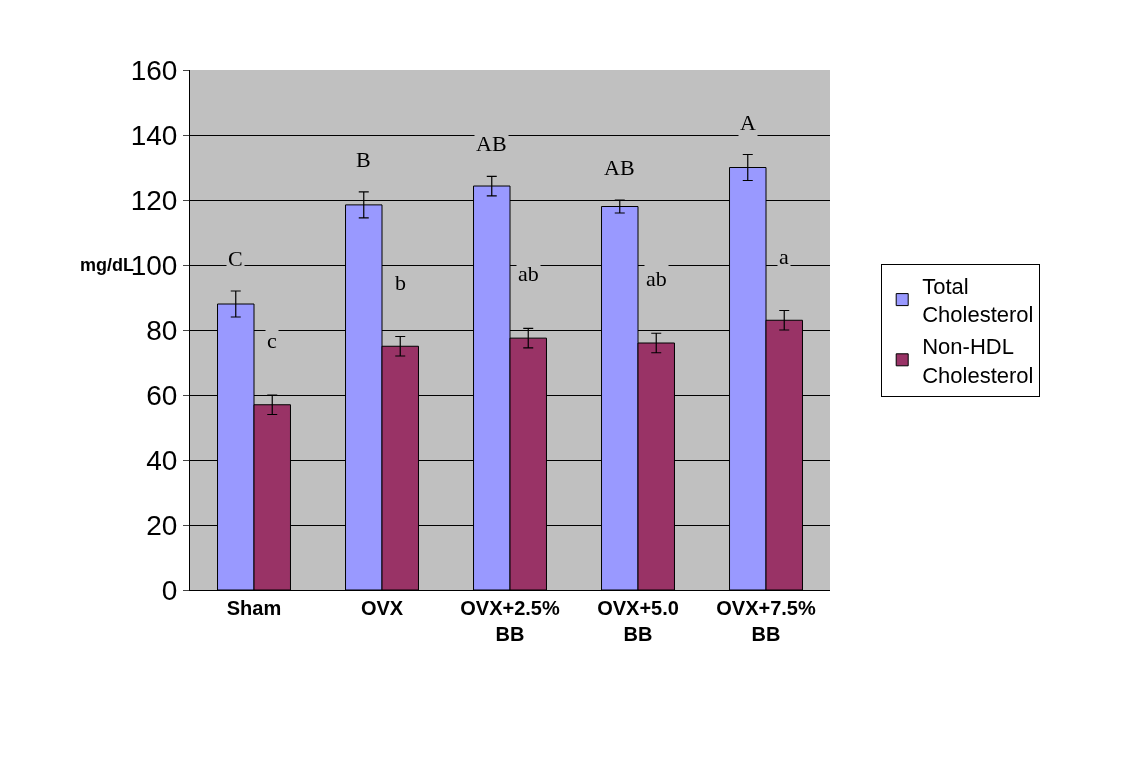 The image size is (1148, 776). Describe the element at coordinates (978, 300) in the screenshot. I see `legend-label: Total Cholesterol` at that location.